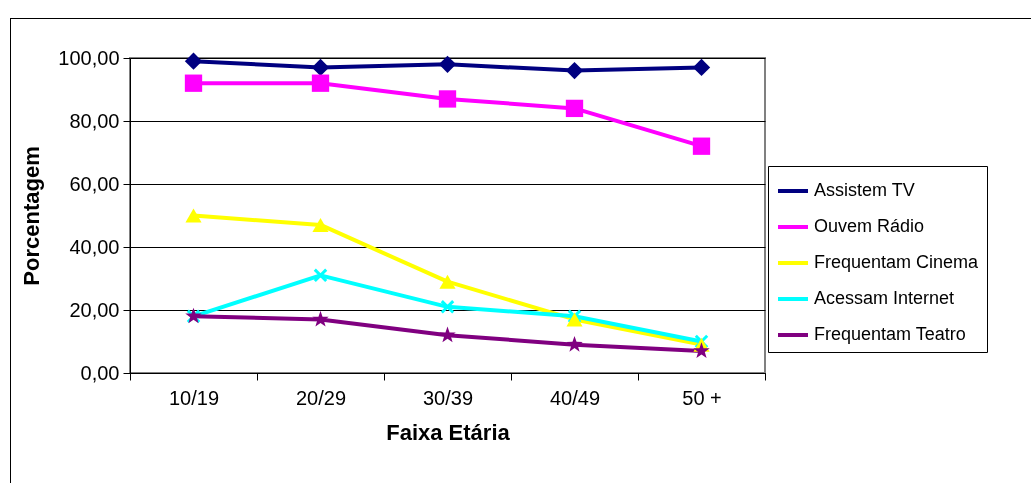 The width and height of the screenshot is (1031, 483). I want to click on x-axis-title: Faixa Etária, so click(448, 432).